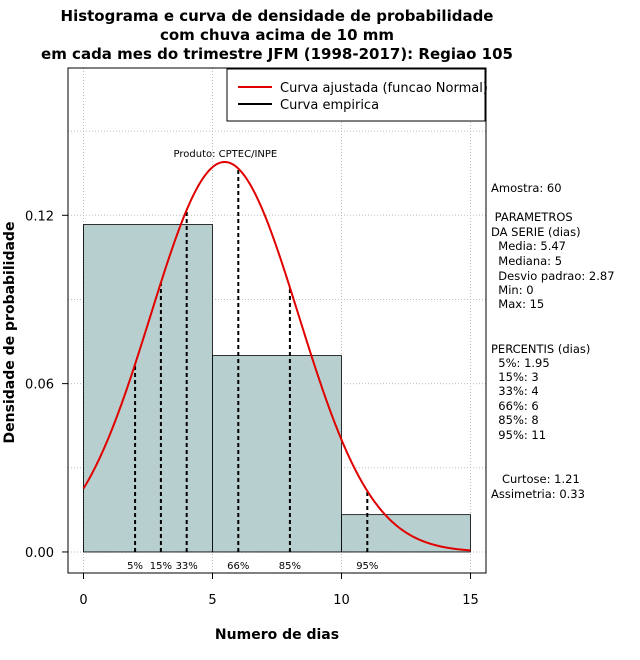  I want to click on stat-line: Amostra: 60, so click(526, 188).